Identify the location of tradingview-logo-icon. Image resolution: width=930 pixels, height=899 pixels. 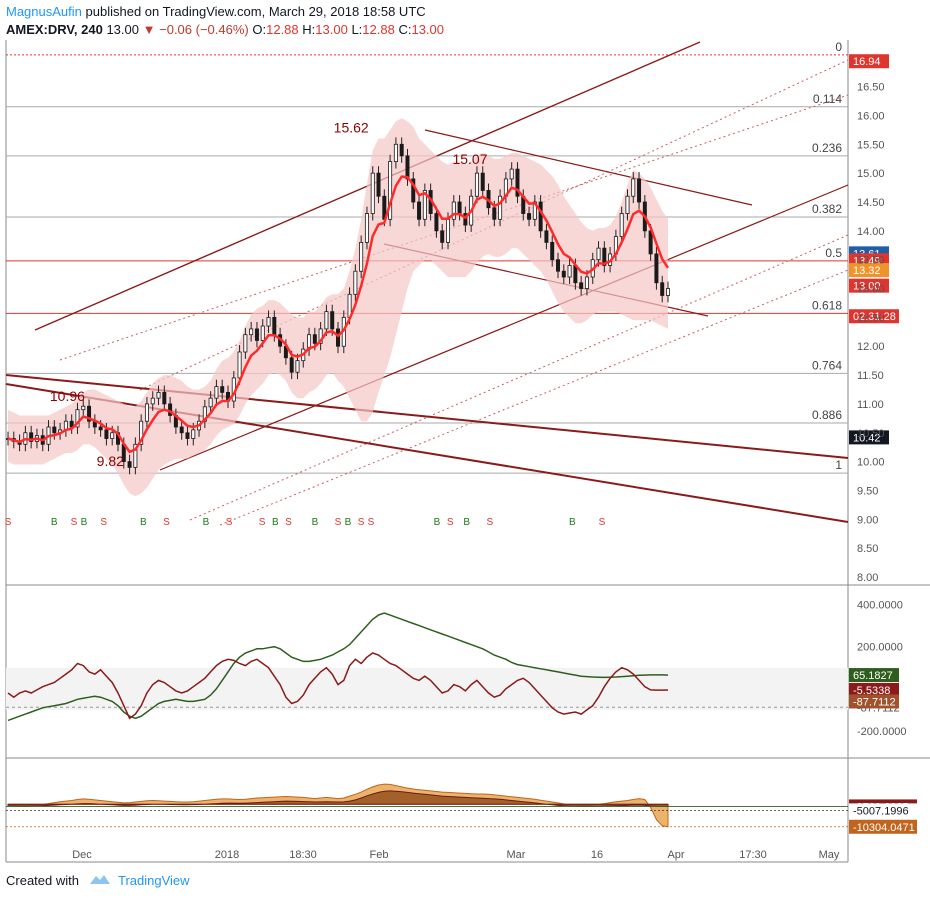
(100, 878).